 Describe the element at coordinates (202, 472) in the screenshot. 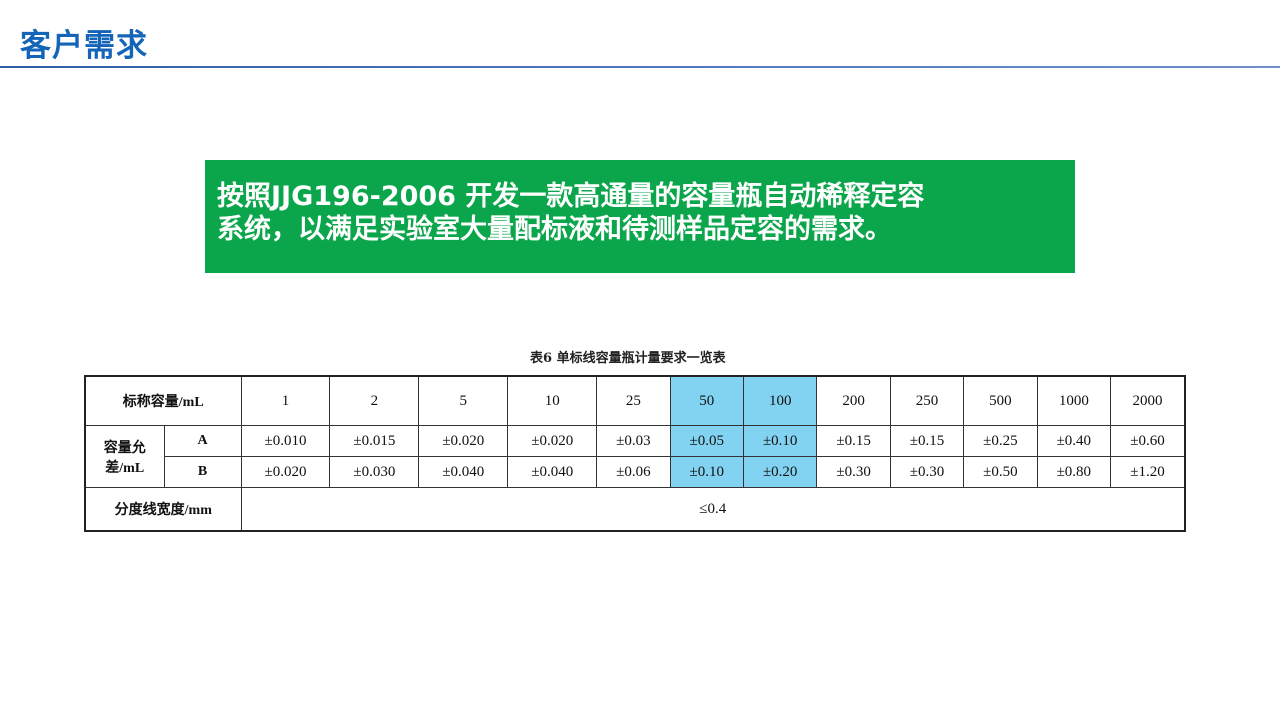

I see `class-b-label: B` at that location.